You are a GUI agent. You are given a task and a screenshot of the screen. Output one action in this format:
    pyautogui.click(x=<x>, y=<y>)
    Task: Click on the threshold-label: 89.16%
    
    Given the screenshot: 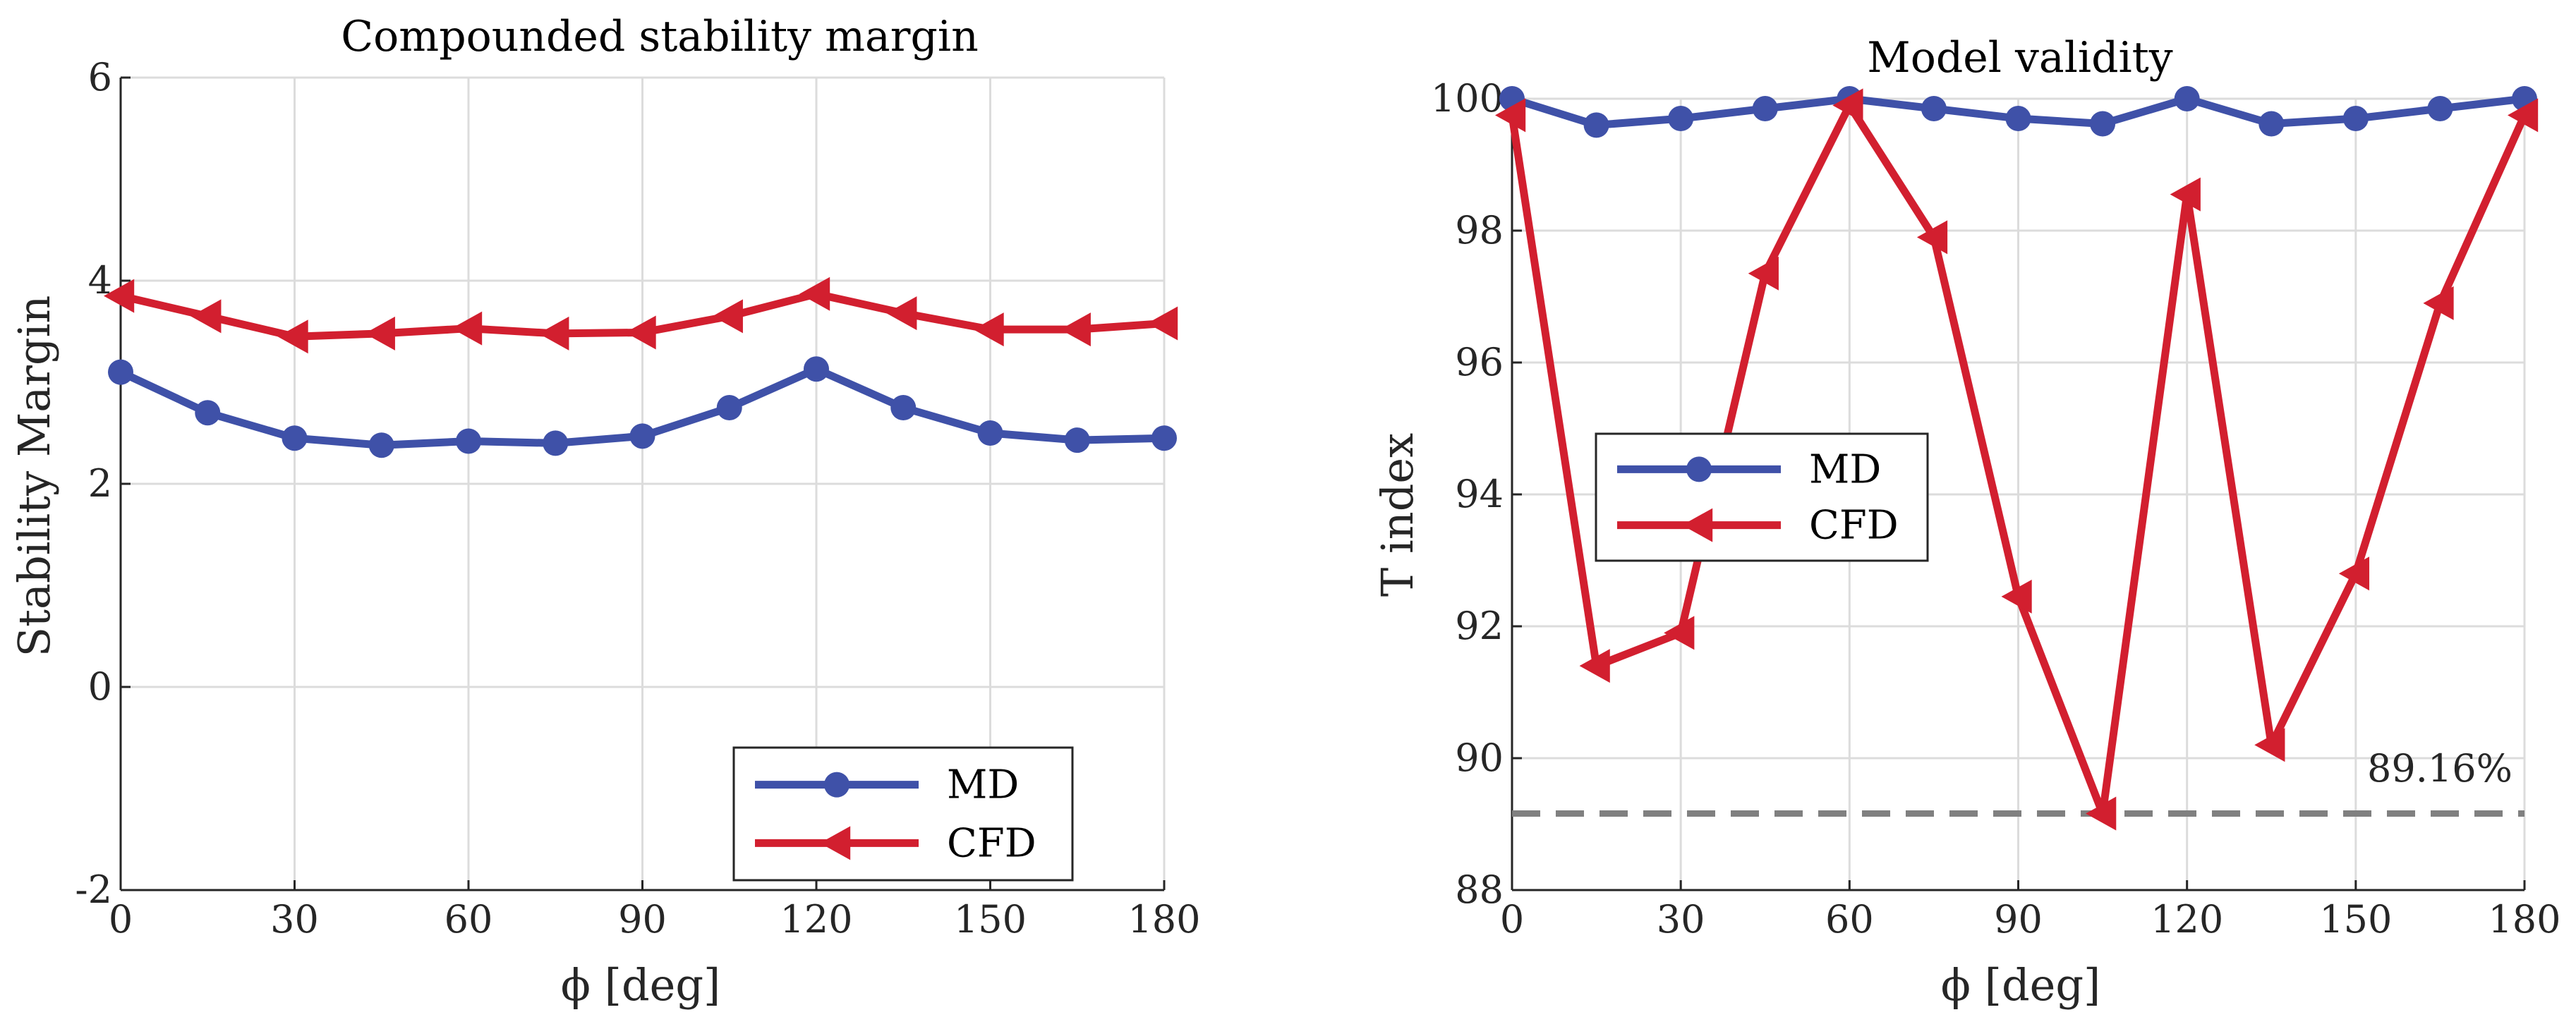 What is the action you would take?
    pyautogui.click(x=2440, y=768)
    